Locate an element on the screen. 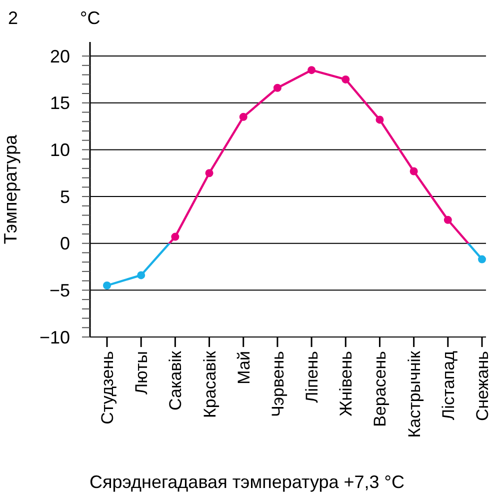 This screenshot has width=494, height=501. x-tick-label: Люты is located at coordinates (142, 373).